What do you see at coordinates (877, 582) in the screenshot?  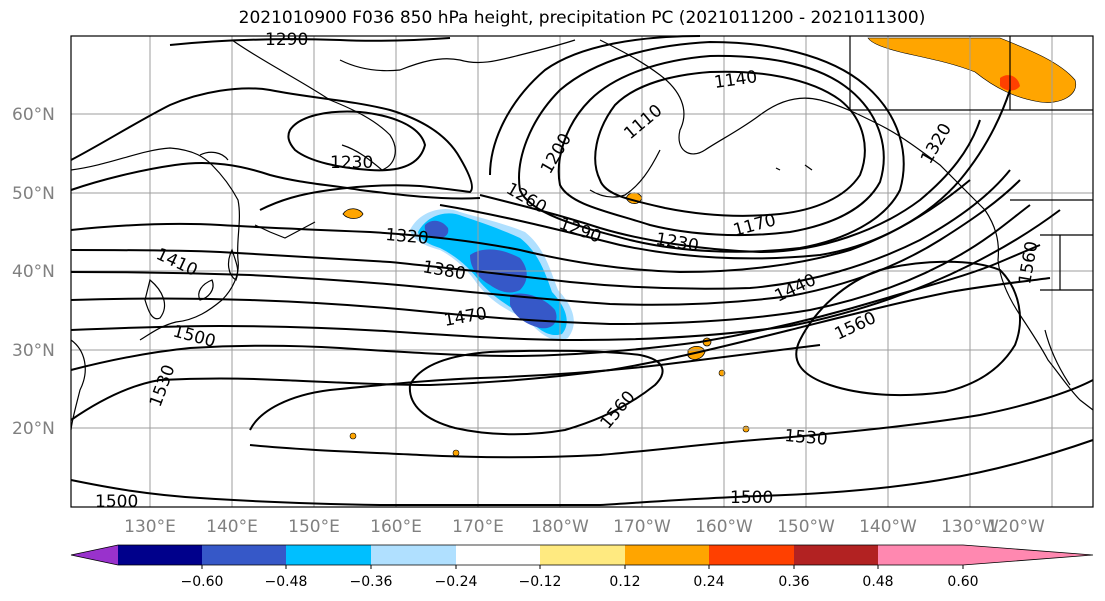 I see `colorbar-tick-label: 0.48` at bounding box center [877, 582].